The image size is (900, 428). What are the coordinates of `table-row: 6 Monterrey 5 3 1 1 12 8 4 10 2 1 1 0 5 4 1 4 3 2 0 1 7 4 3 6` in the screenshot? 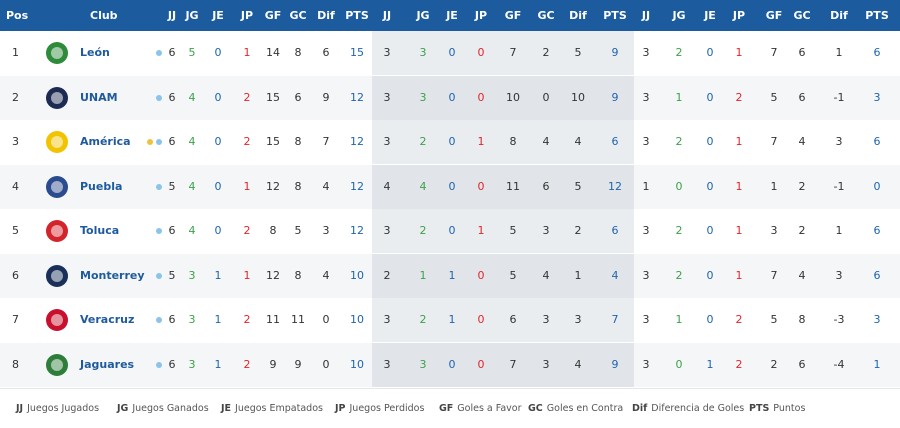 It's located at (450, 275).